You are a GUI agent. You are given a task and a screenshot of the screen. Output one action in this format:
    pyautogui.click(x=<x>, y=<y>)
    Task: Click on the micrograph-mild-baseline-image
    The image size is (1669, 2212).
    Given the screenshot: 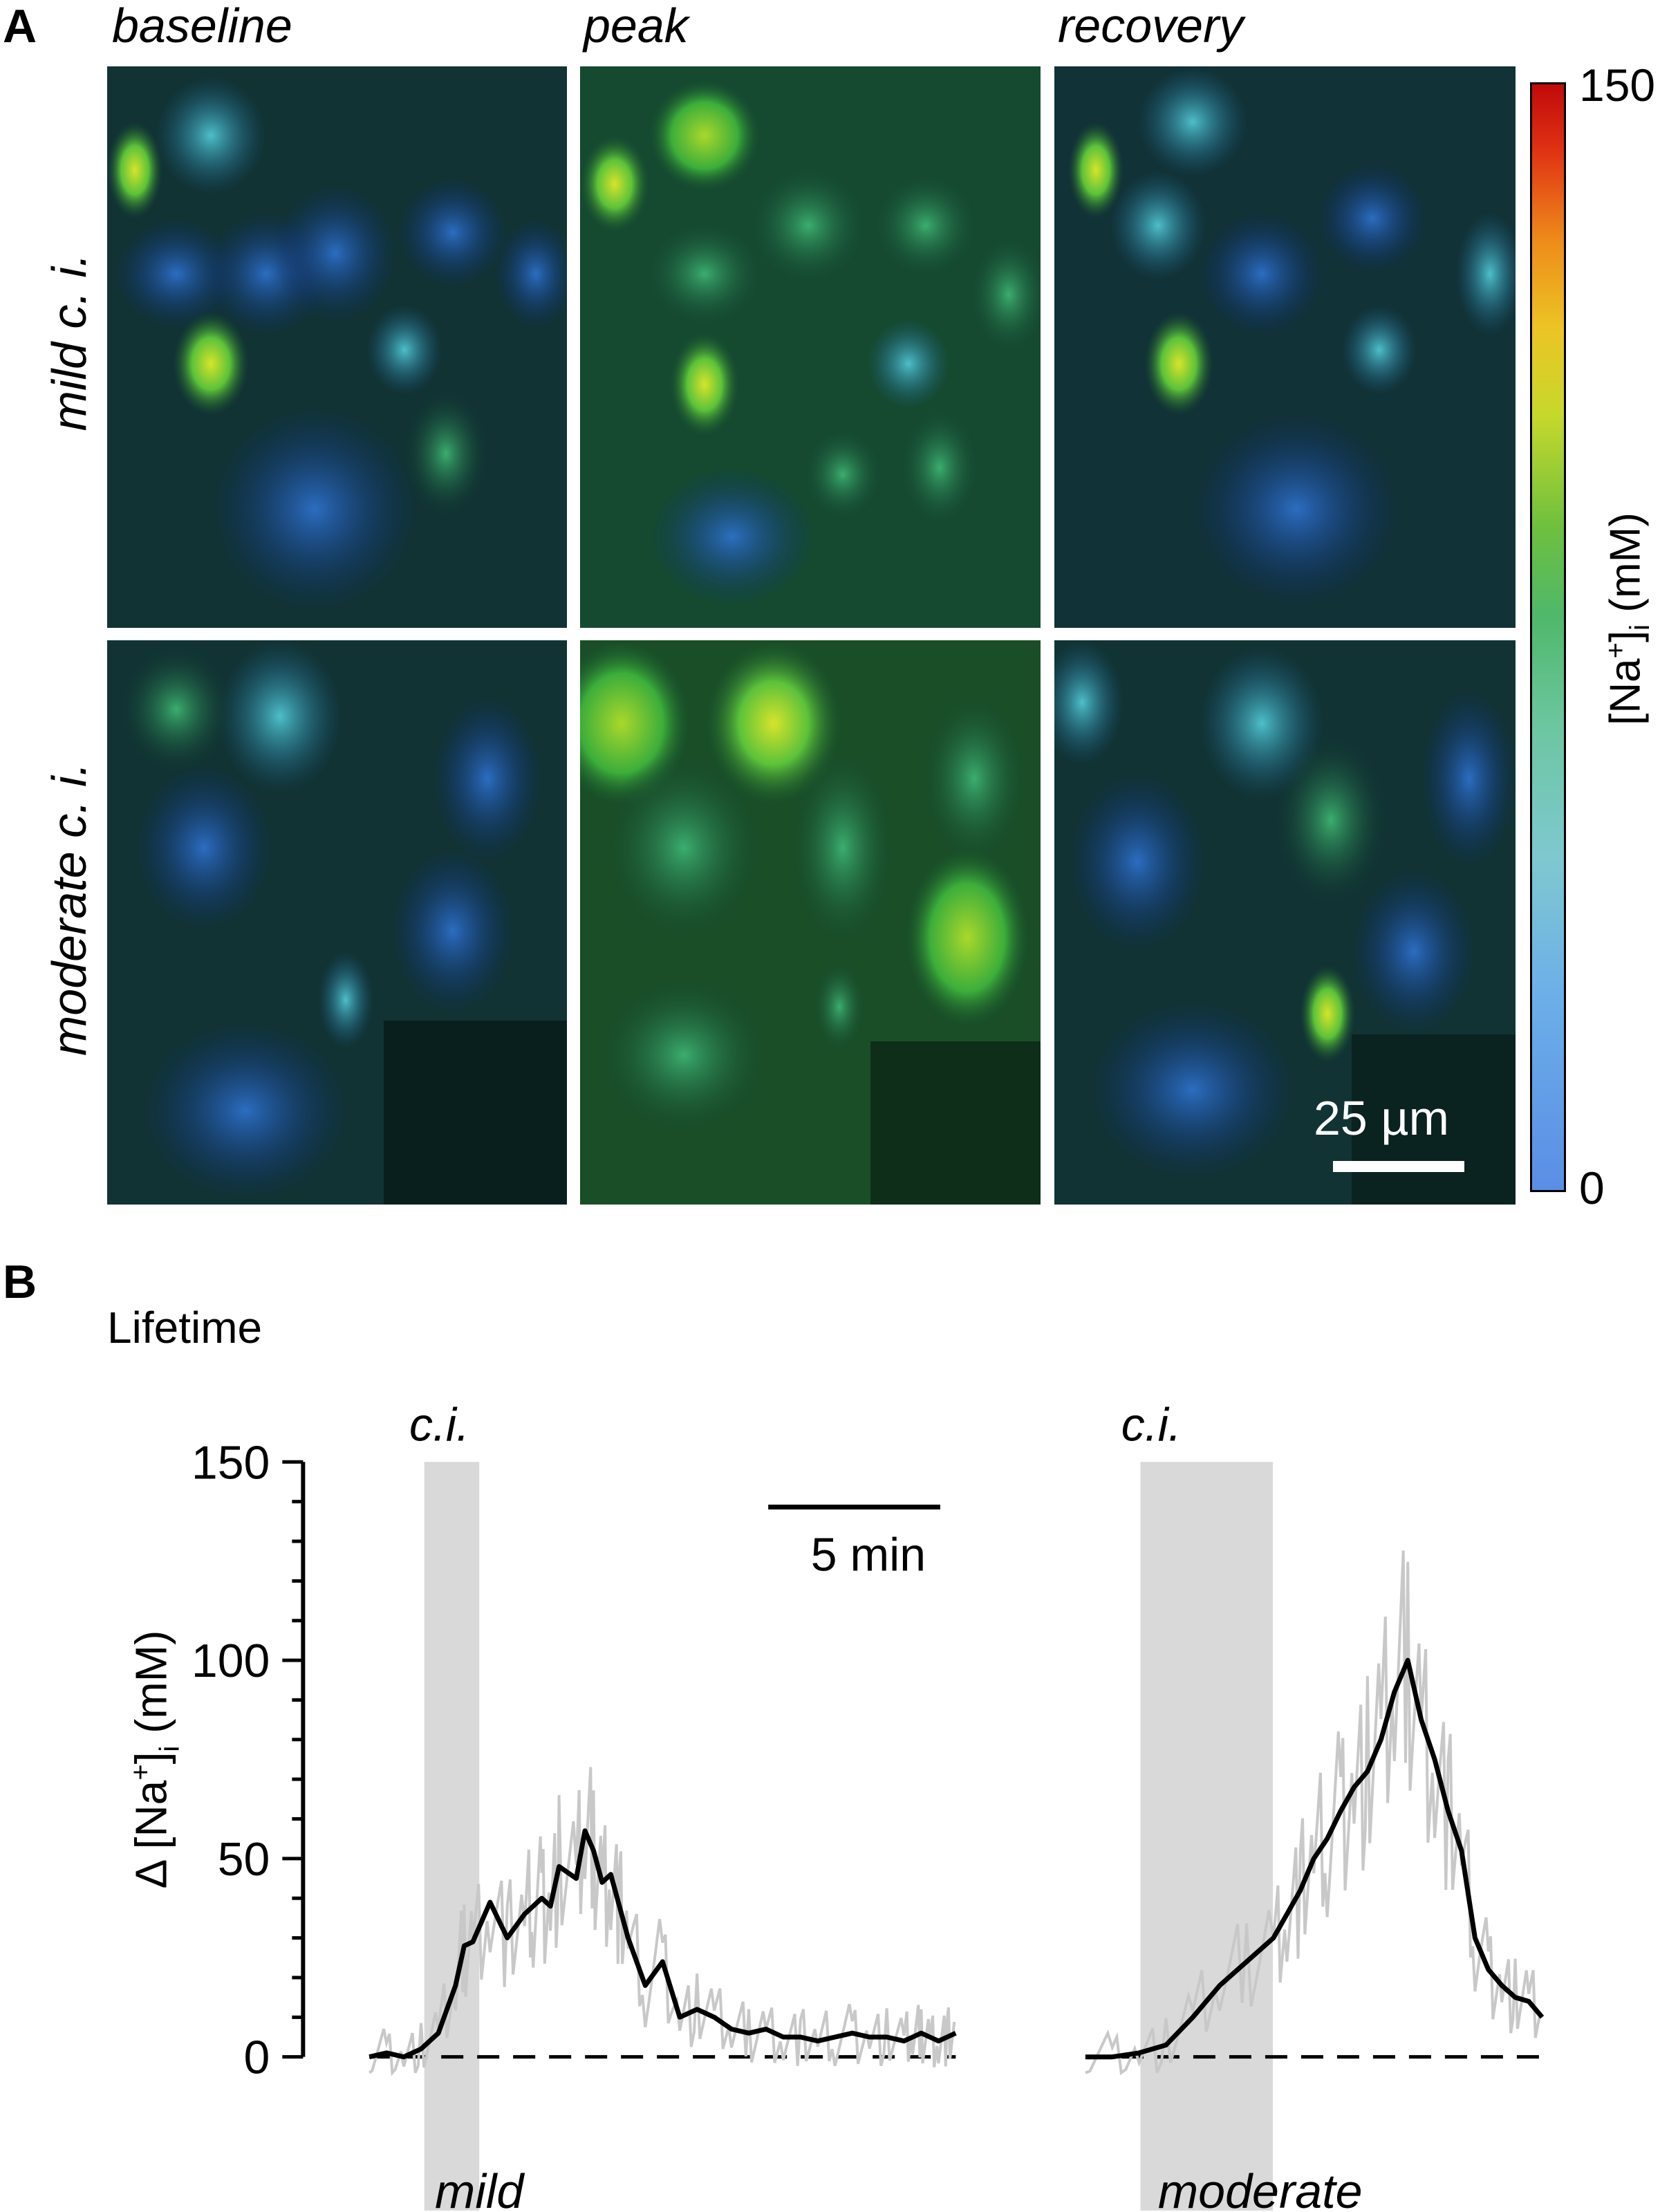 What is the action you would take?
    pyautogui.click(x=337, y=347)
    